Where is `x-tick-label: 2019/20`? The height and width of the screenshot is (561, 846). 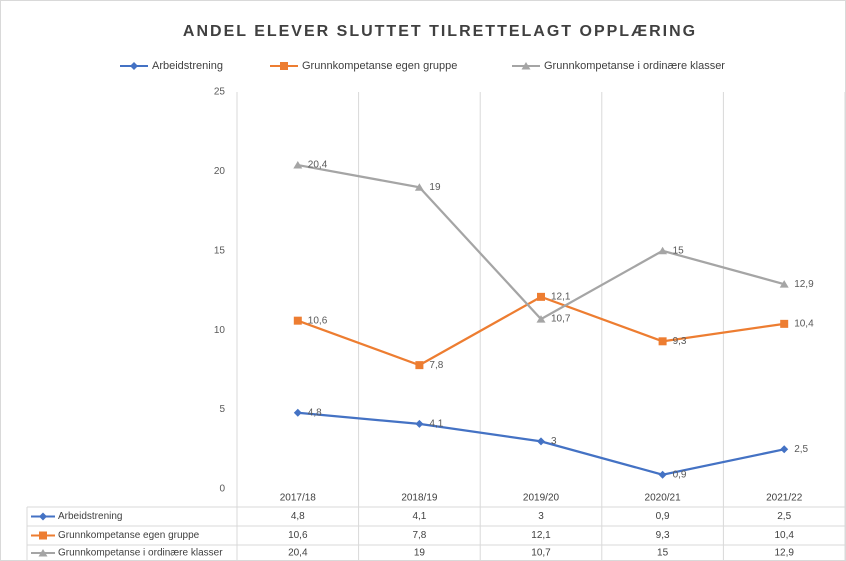
x-tick-label: 2019/20 is located at coordinates (541, 498).